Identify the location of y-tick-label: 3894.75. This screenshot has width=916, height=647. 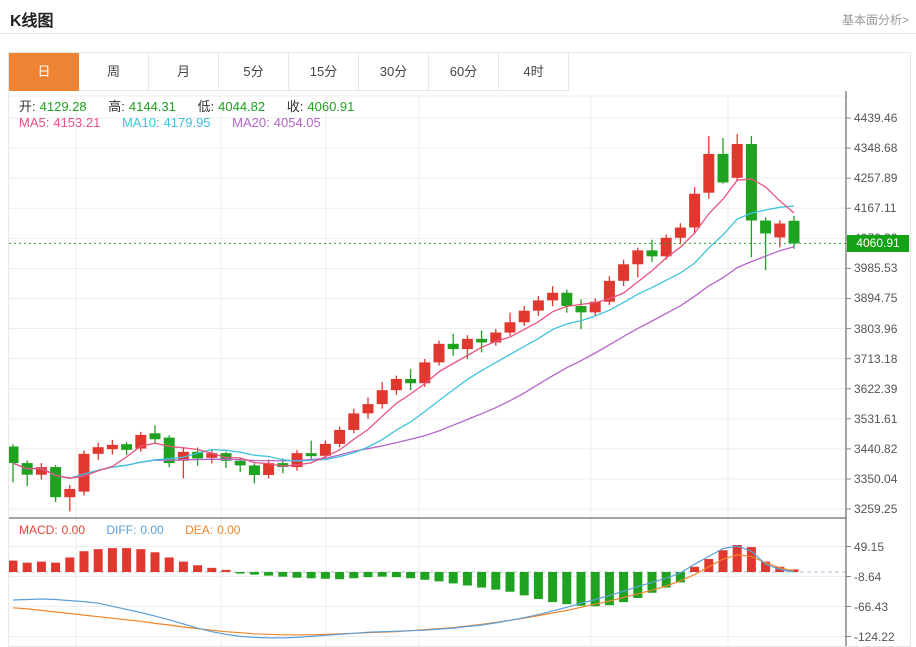
(876, 298).